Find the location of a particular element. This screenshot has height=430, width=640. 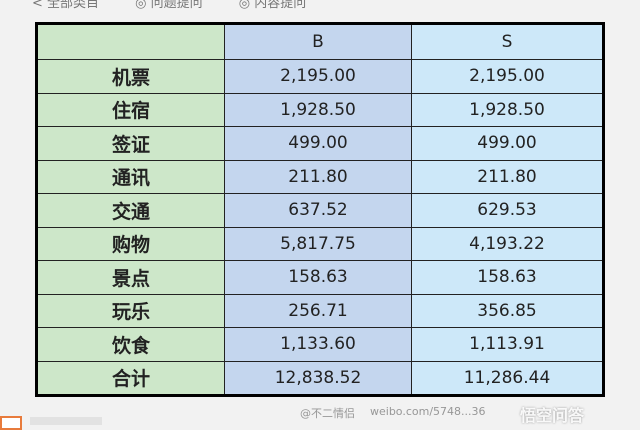

corner-button is located at coordinates (11, 423).